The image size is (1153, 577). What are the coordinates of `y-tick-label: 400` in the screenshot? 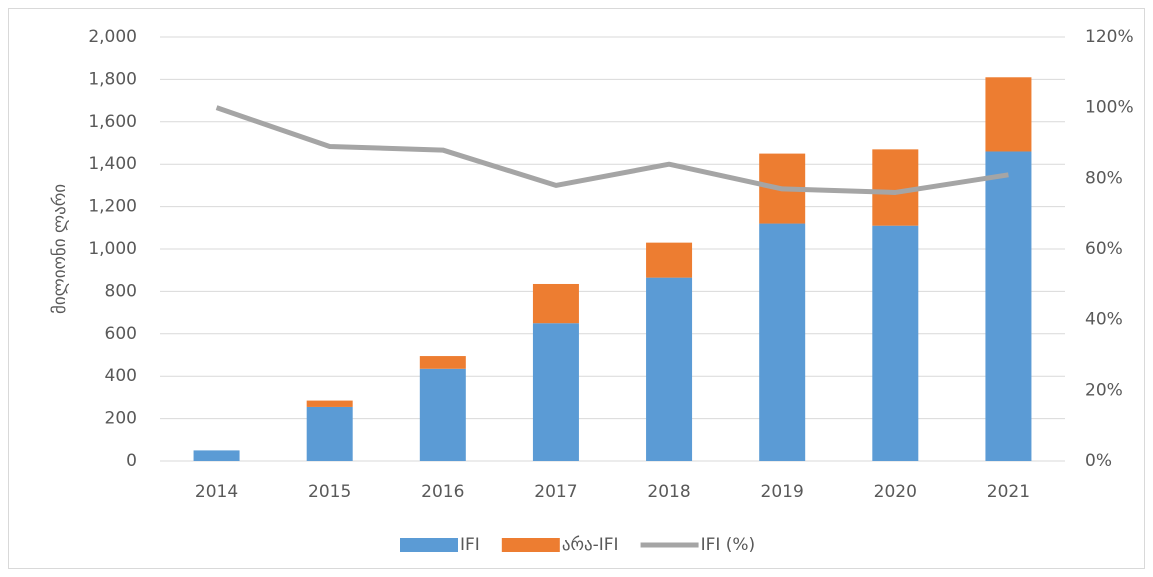 It's located at (121, 376).